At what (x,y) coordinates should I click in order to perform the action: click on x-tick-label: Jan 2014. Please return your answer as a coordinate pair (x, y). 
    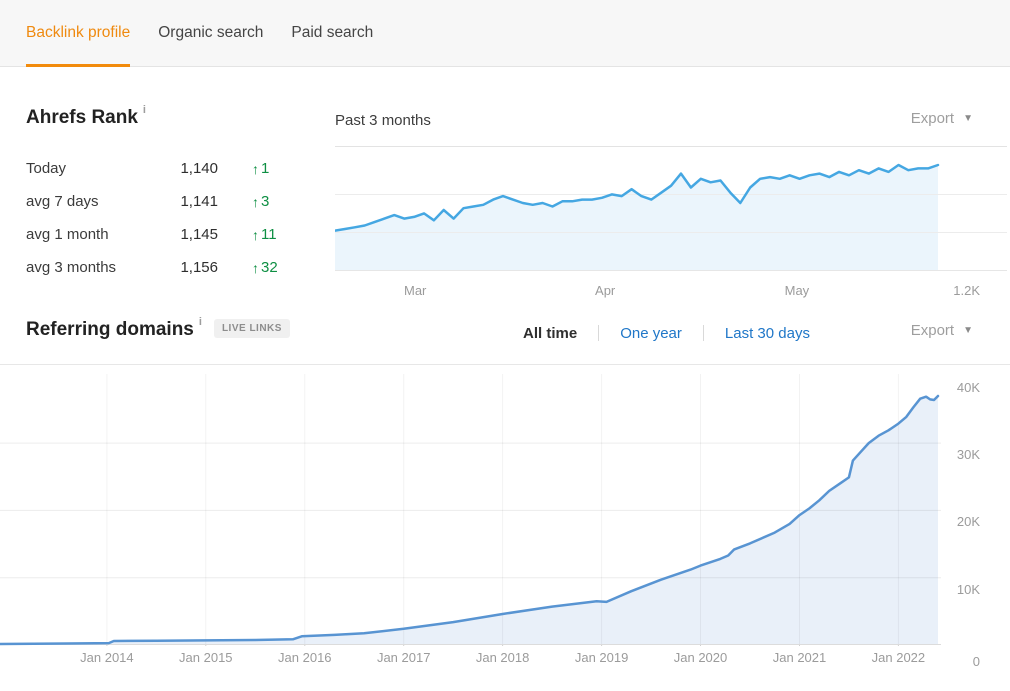
    Looking at the image, I should click on (107, 657).